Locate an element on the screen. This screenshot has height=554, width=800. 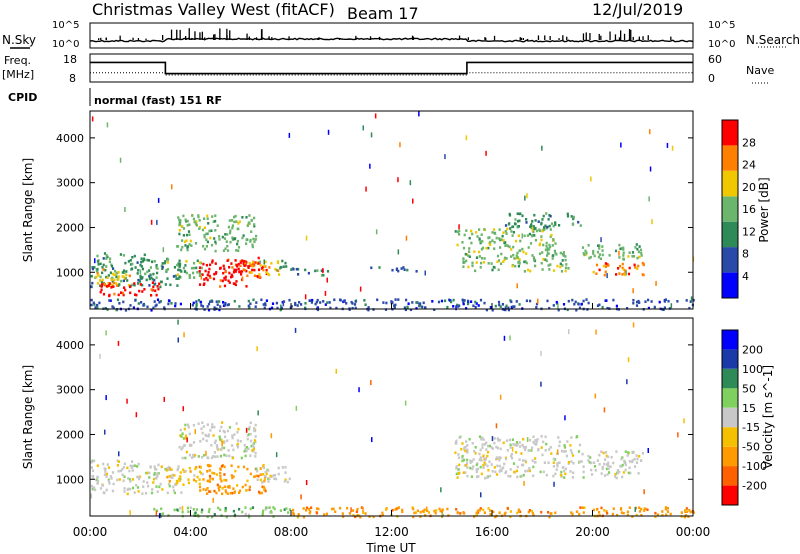
colorbar-tick-label: -100 is located at coordinates (754, 466).